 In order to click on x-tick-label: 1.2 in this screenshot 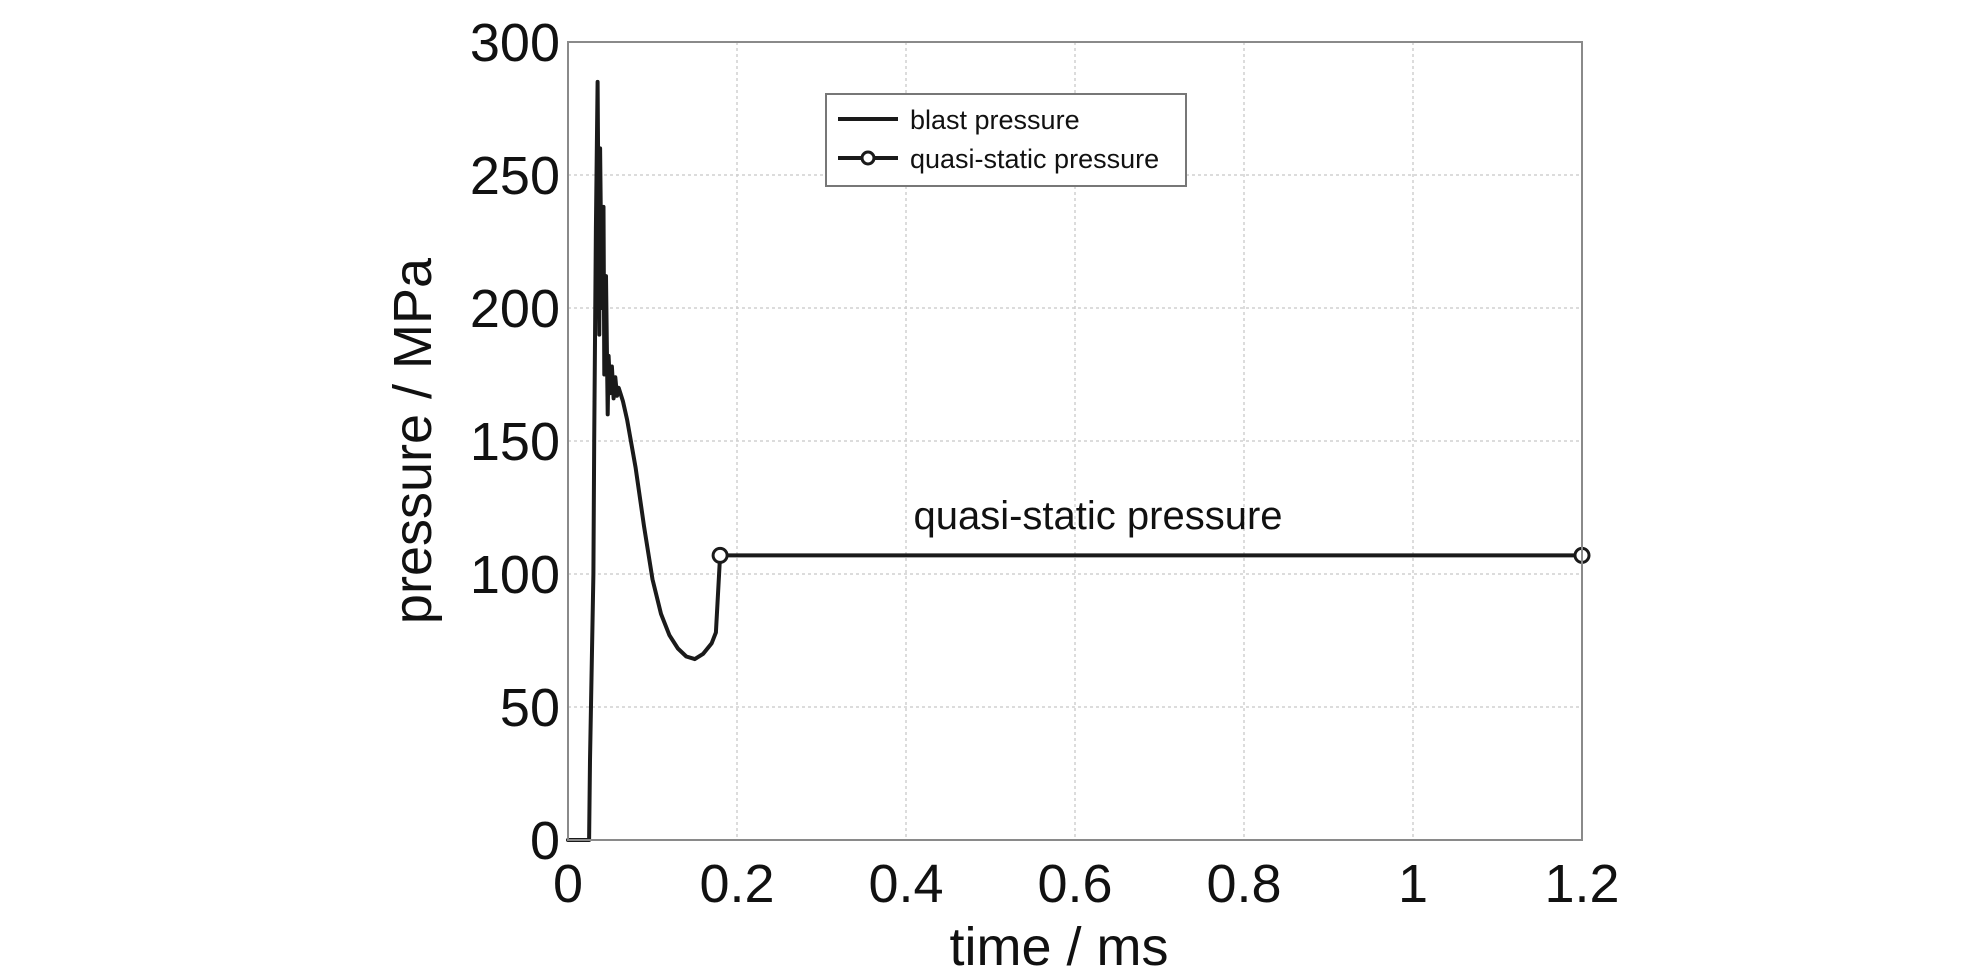, I will do `click(1581, 884)`.